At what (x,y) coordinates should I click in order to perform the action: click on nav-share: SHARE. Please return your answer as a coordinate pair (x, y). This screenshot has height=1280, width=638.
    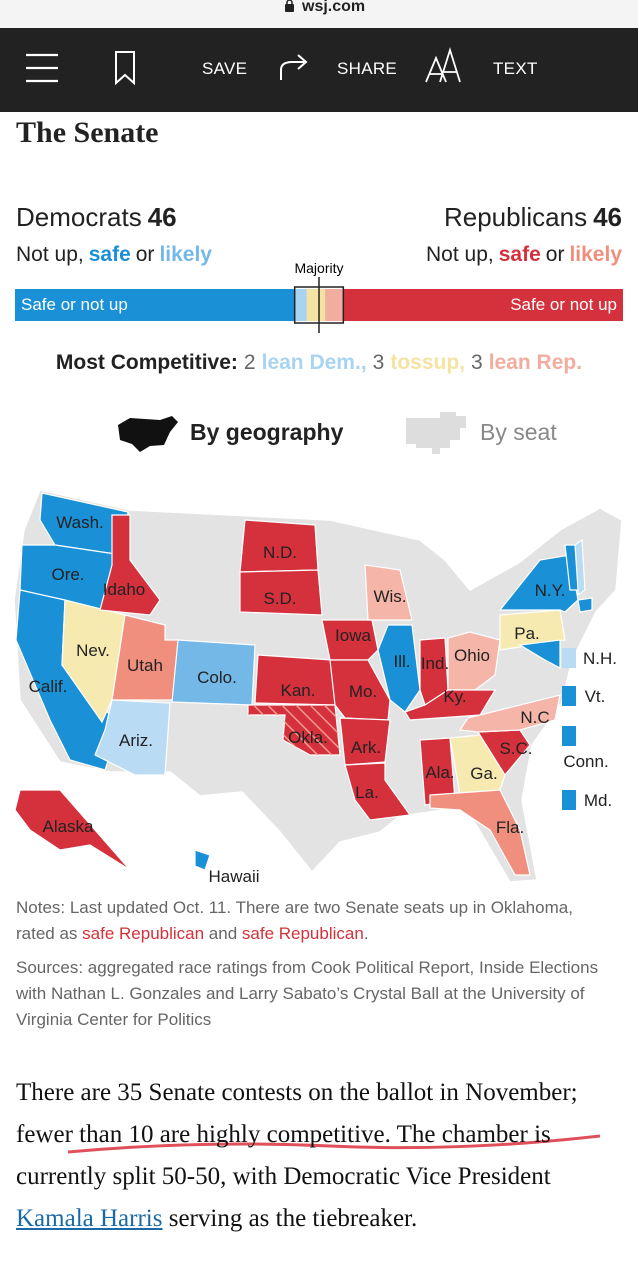
    Looking at the image, I should click on (367, 68).